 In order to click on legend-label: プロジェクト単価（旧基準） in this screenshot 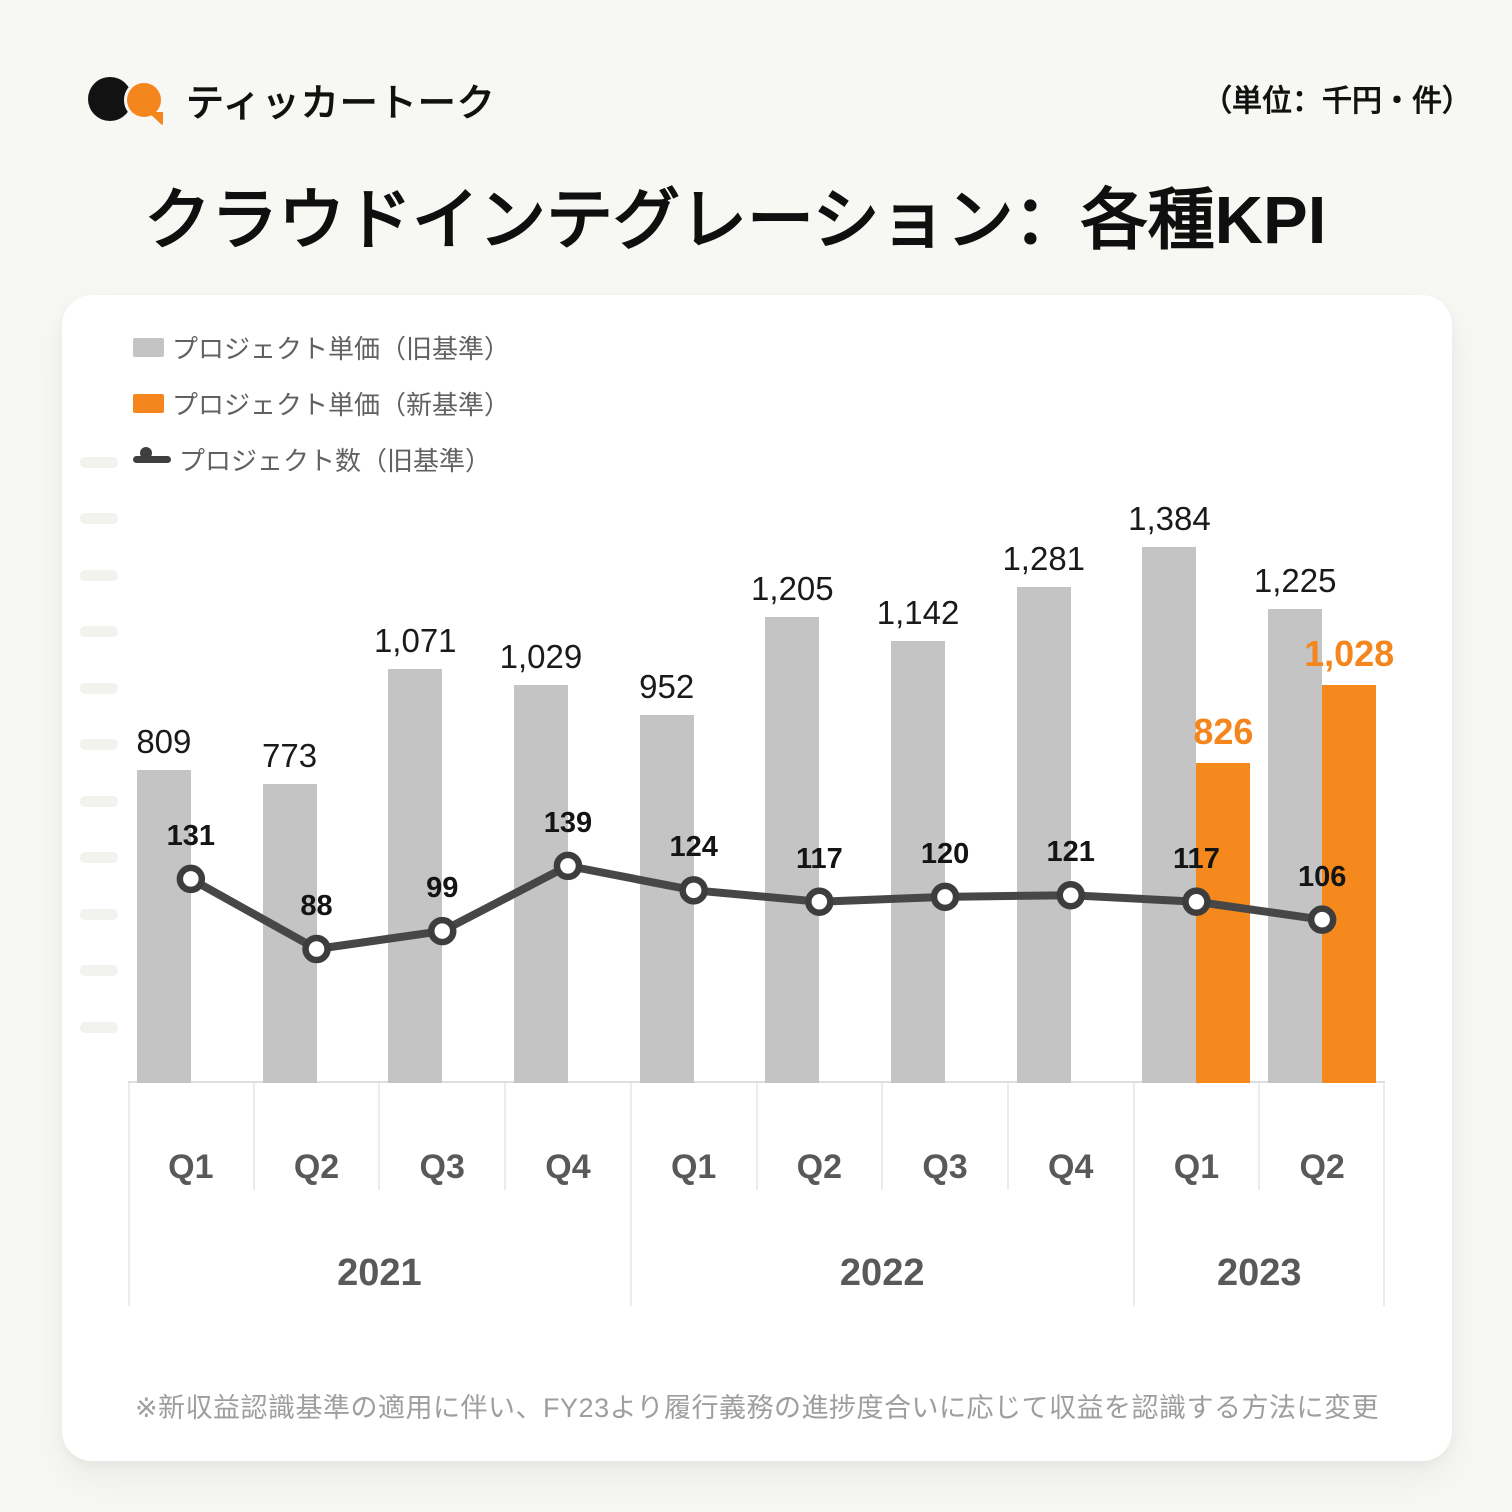, I will do `click(341, 348)`.